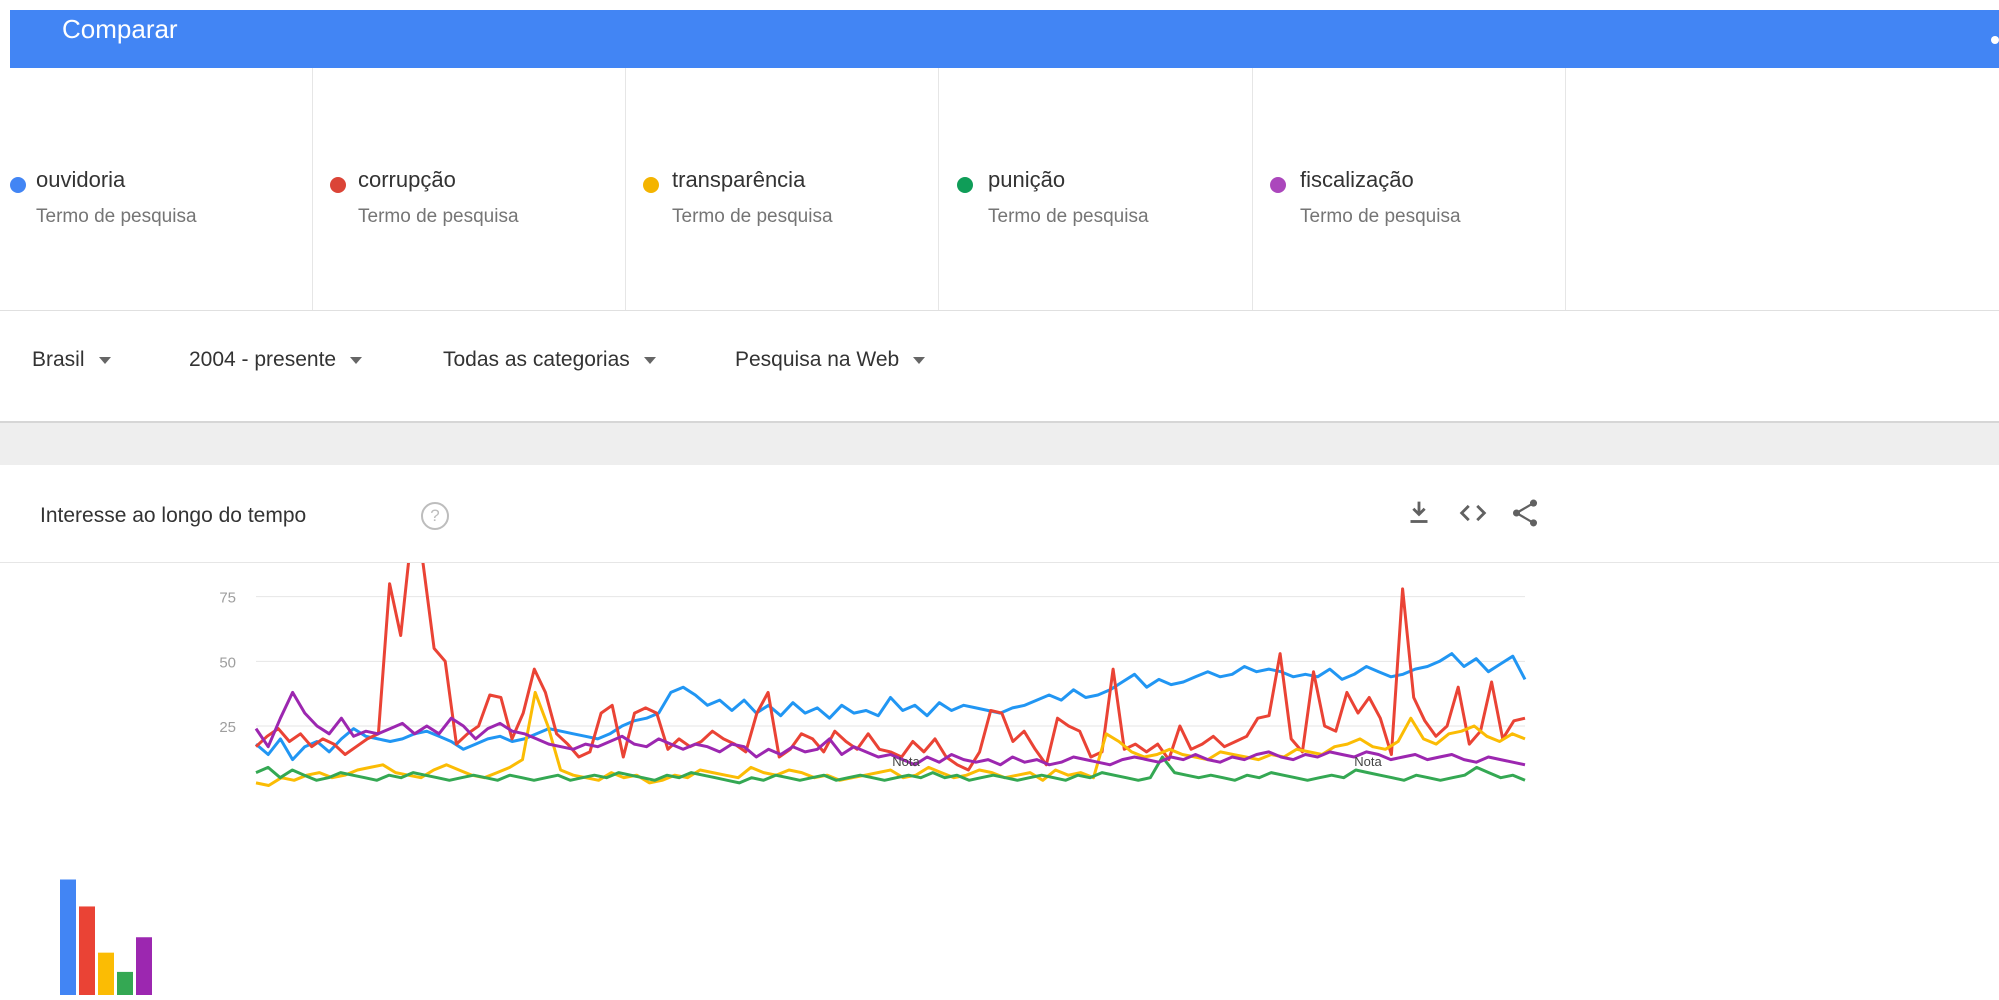 The image size is (1999, 1000). What do you see at coordinates (144, 966) in the screenshot?
I see `average-bar-fiscalização` at bounding box center [144, 966].